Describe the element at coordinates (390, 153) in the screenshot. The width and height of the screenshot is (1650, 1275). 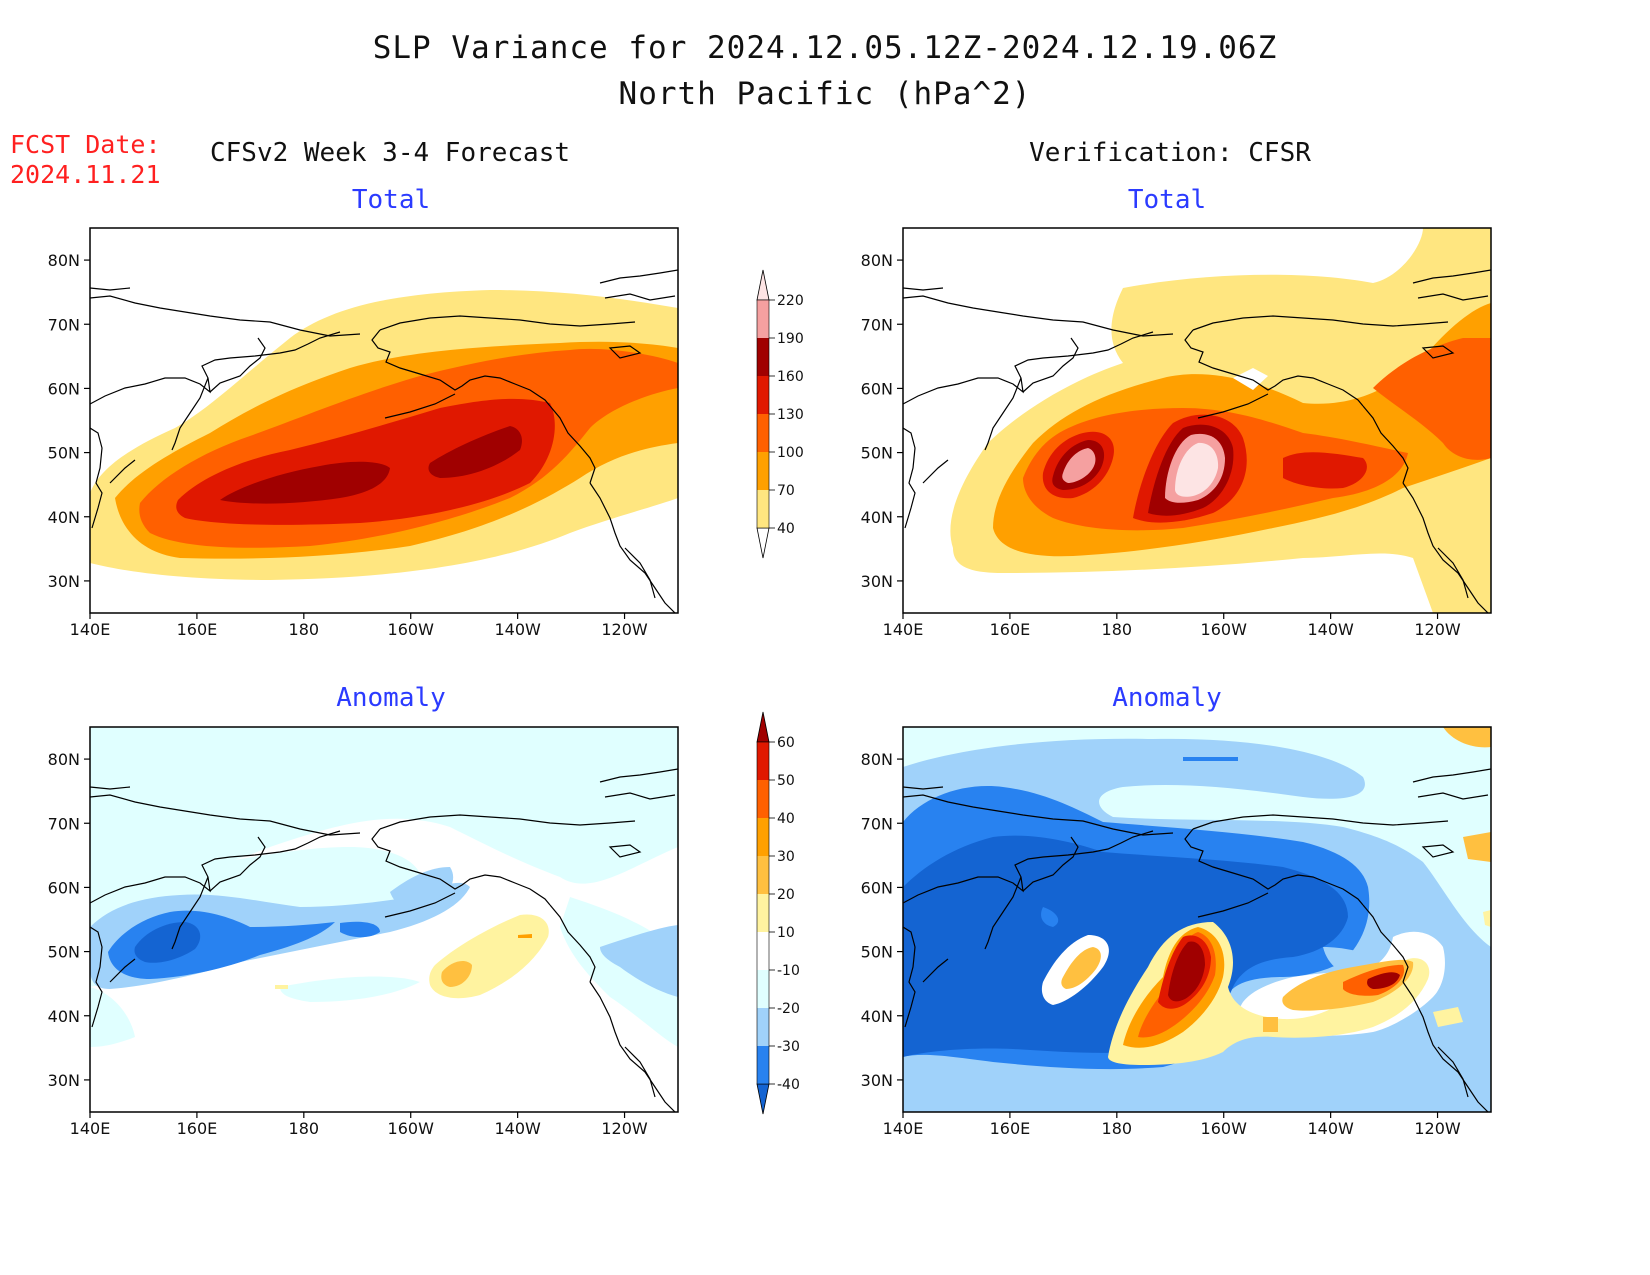
I see `forecast-column-title: CFSv2 Week 3-4 Forecast` at that location.